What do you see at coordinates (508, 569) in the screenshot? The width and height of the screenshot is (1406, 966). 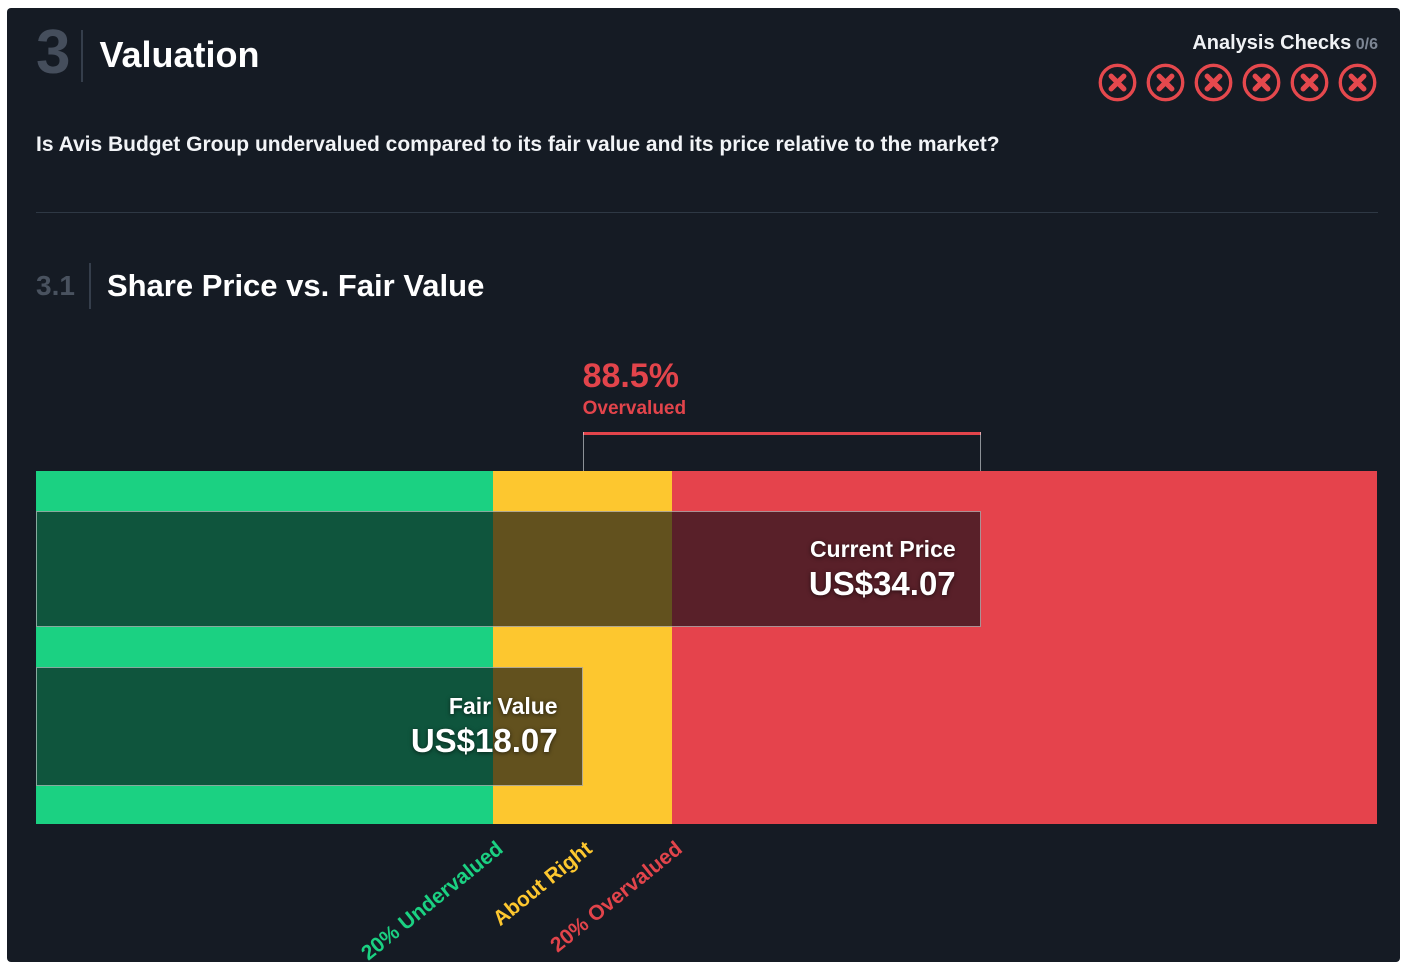 I see `current-price-bar: Current Price US$34.07` at bounding box center [508, 569].